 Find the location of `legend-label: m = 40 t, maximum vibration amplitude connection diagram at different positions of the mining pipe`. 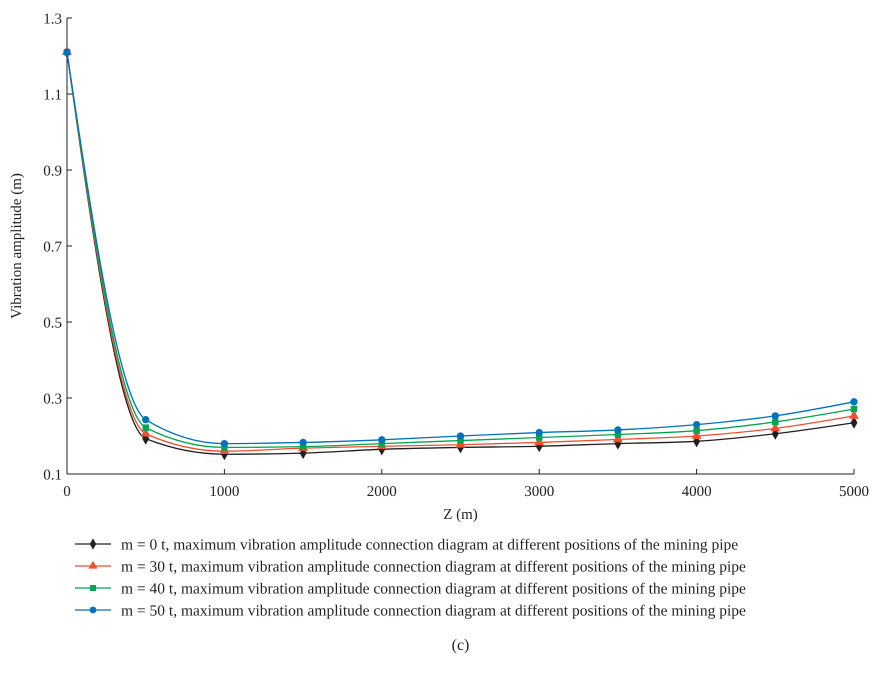

legend-label: m = 40 t, maximum vibration amplitude connection diagram at different positions of the mining pipe is located at coordinates (433, 589).